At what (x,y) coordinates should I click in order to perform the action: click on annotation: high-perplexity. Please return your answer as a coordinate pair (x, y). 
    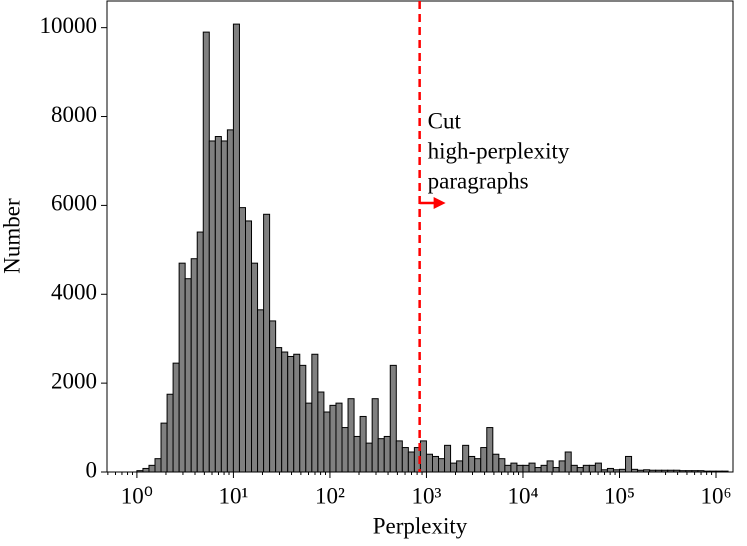
    Looking at the image, I should click on (499, 150).